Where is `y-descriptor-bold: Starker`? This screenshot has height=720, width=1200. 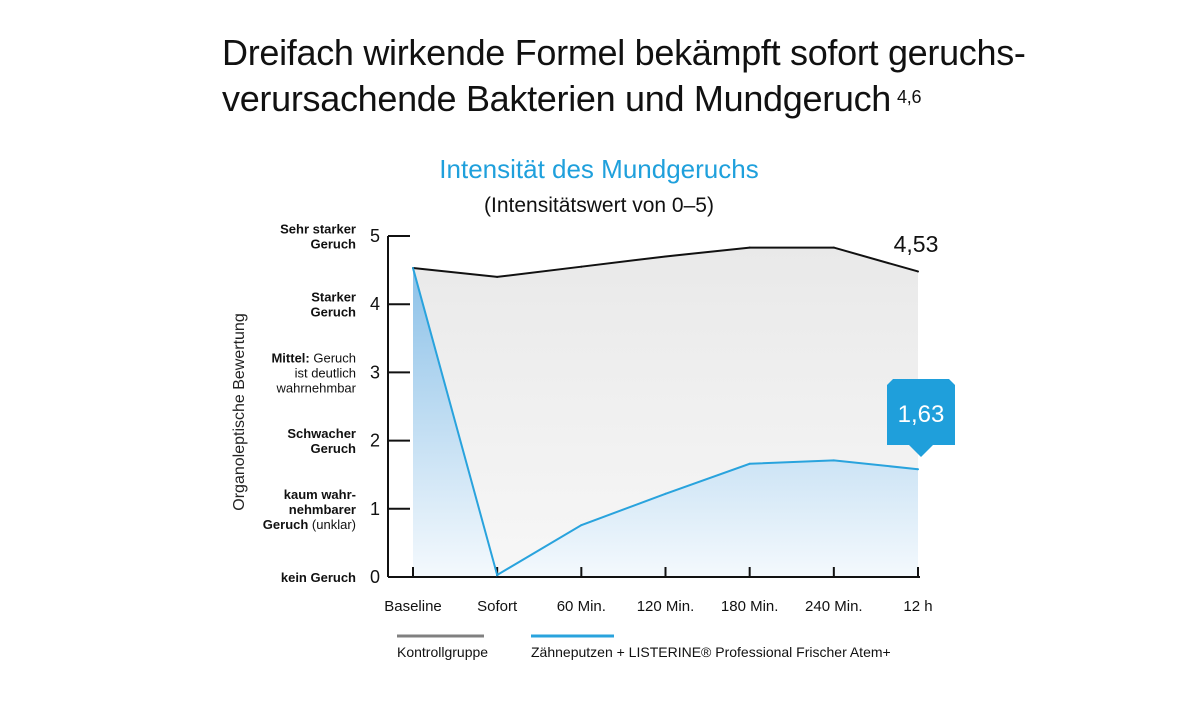 y-descriptor-bold: Starker is located at coordinates (333, 297).